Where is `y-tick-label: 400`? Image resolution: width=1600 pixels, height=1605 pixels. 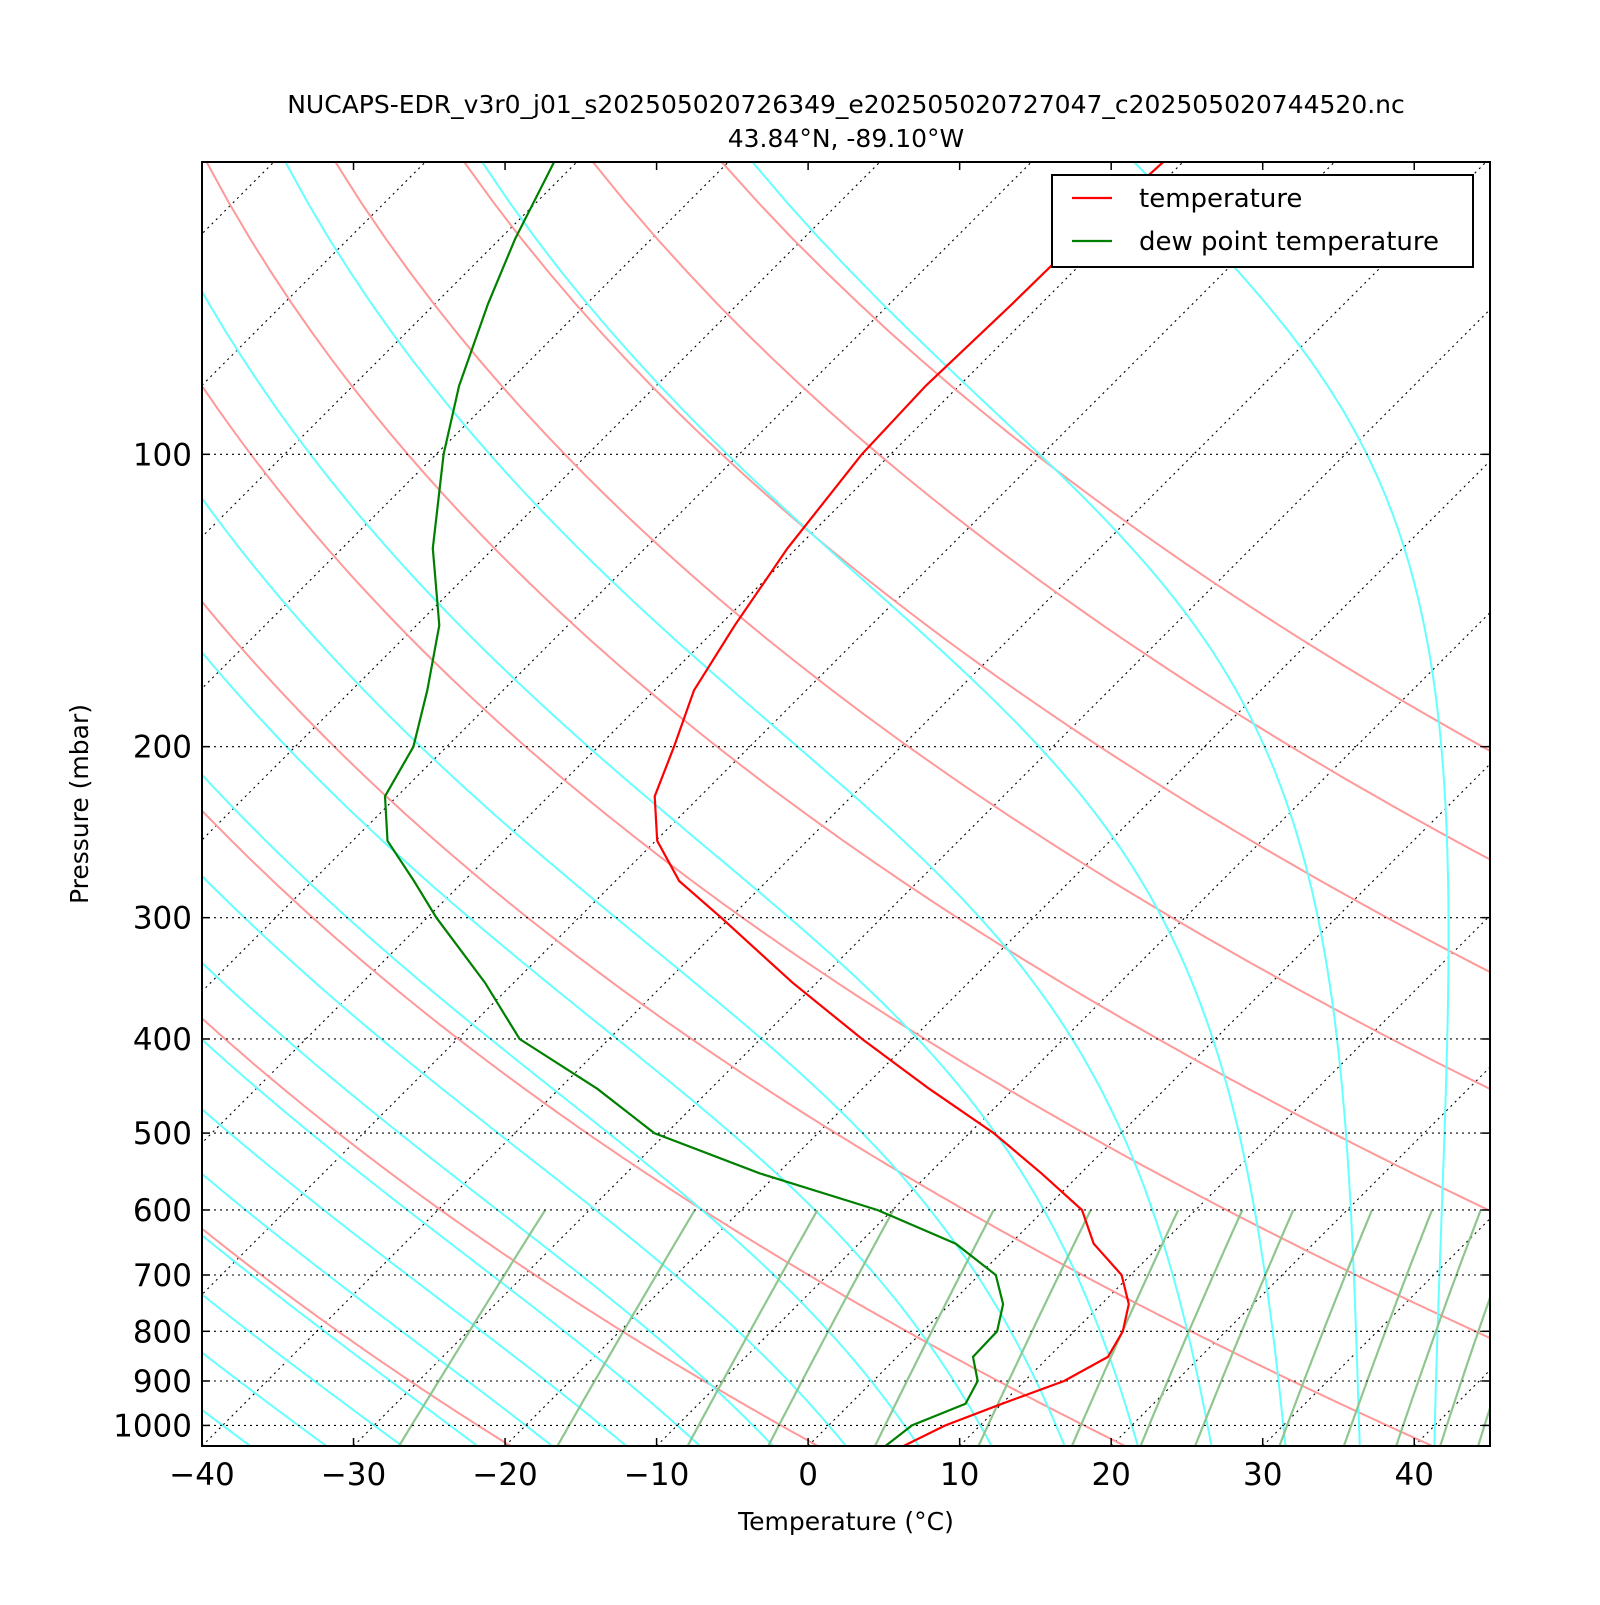
y-tick-label: 400 is located at coordinates (162, 1040).